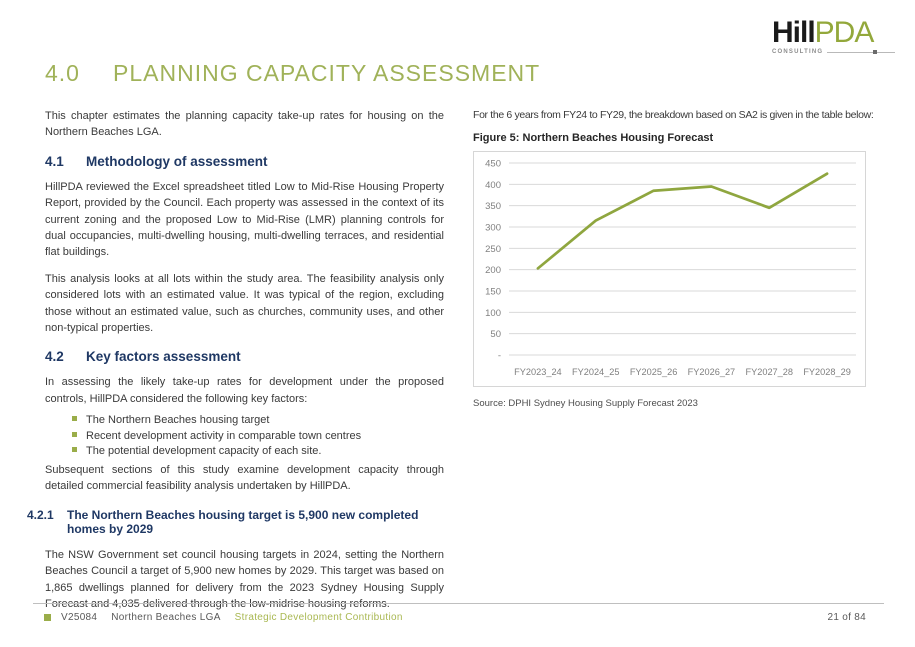 Image resolution: width=915 pixels, height=647 pixels. I want to click on chapter-title: 4.0 PLANNING CAPACITY ASSESSMENT, so click(292, 73).